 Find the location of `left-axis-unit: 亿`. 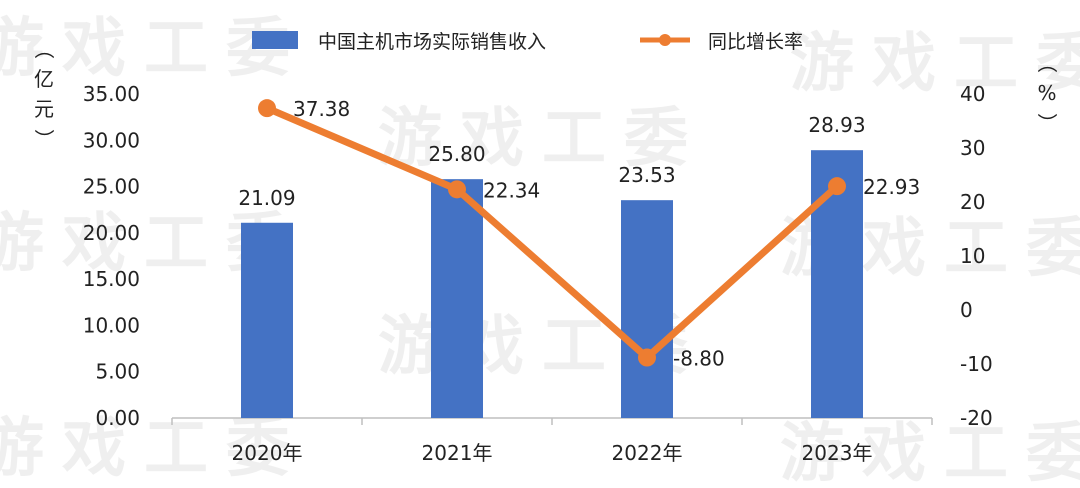

left-axis-unit: 亿 is located at coordinates (44, 79).